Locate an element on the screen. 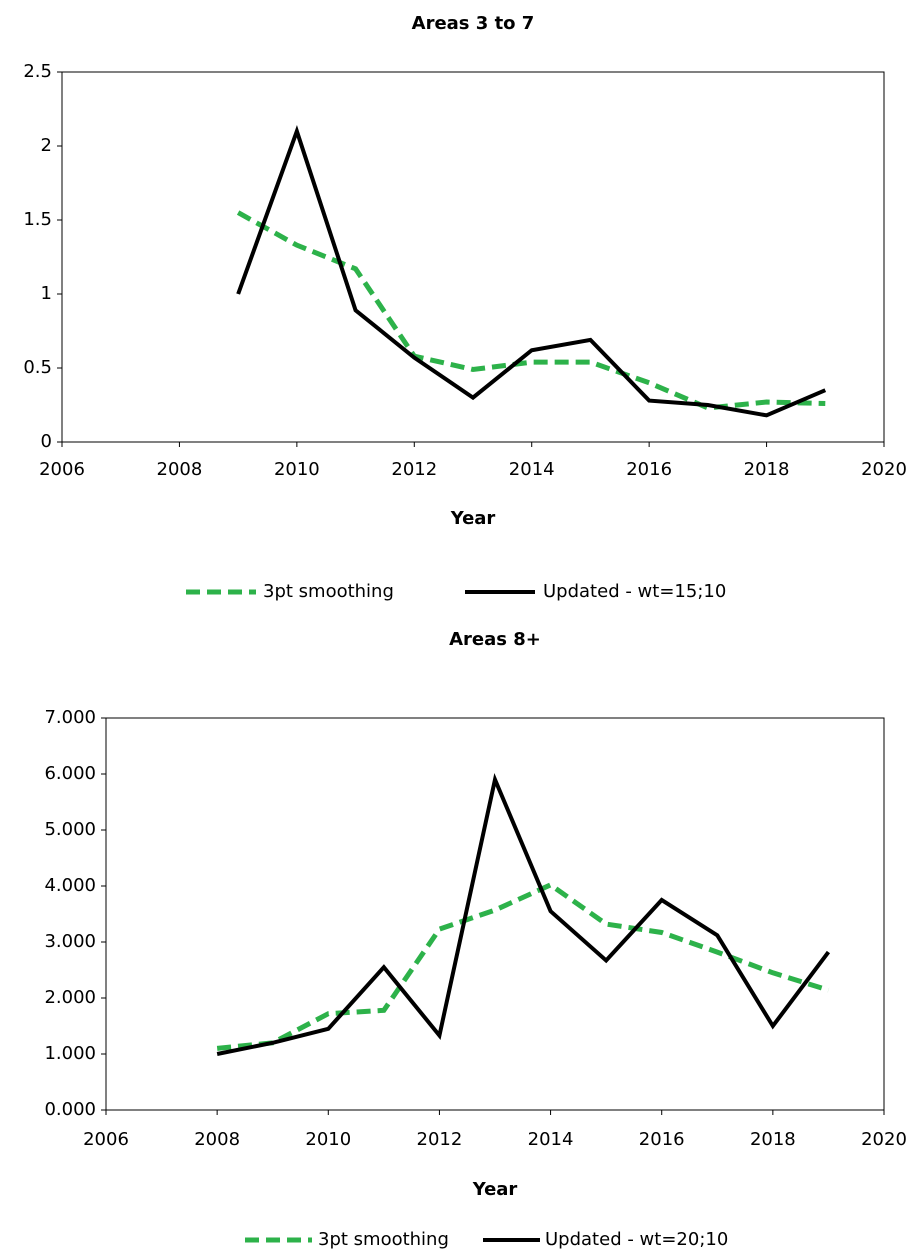 The image size is (914, 1252). y-tick-label: 3.000 is located at coordinates (70, 941).